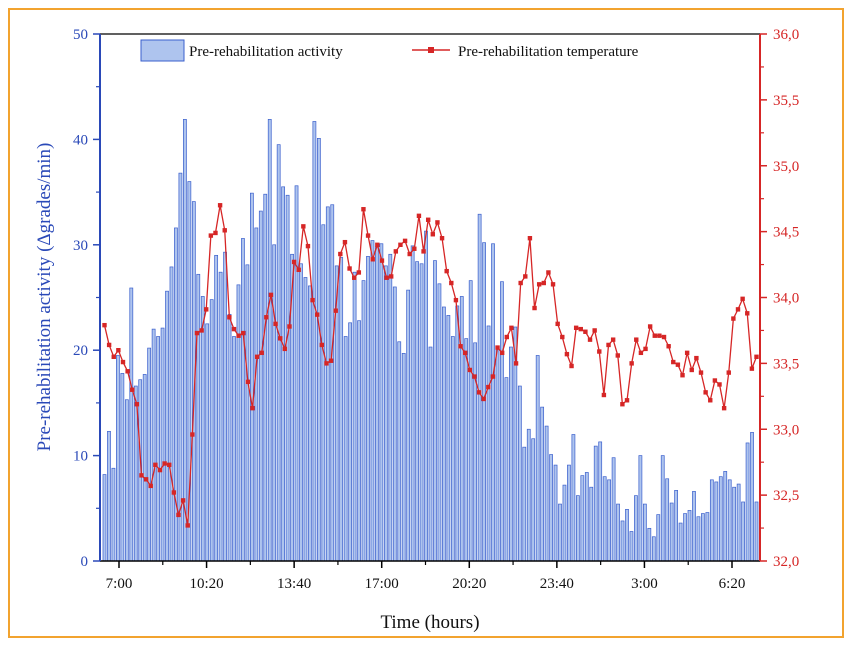 Image resolution: width=856 pixels, height=650 pixels. What do you see at coordinates (557, 584) in the screenshot?
I see `x-tick-label: 23:40` at bounding box center [557, 584].